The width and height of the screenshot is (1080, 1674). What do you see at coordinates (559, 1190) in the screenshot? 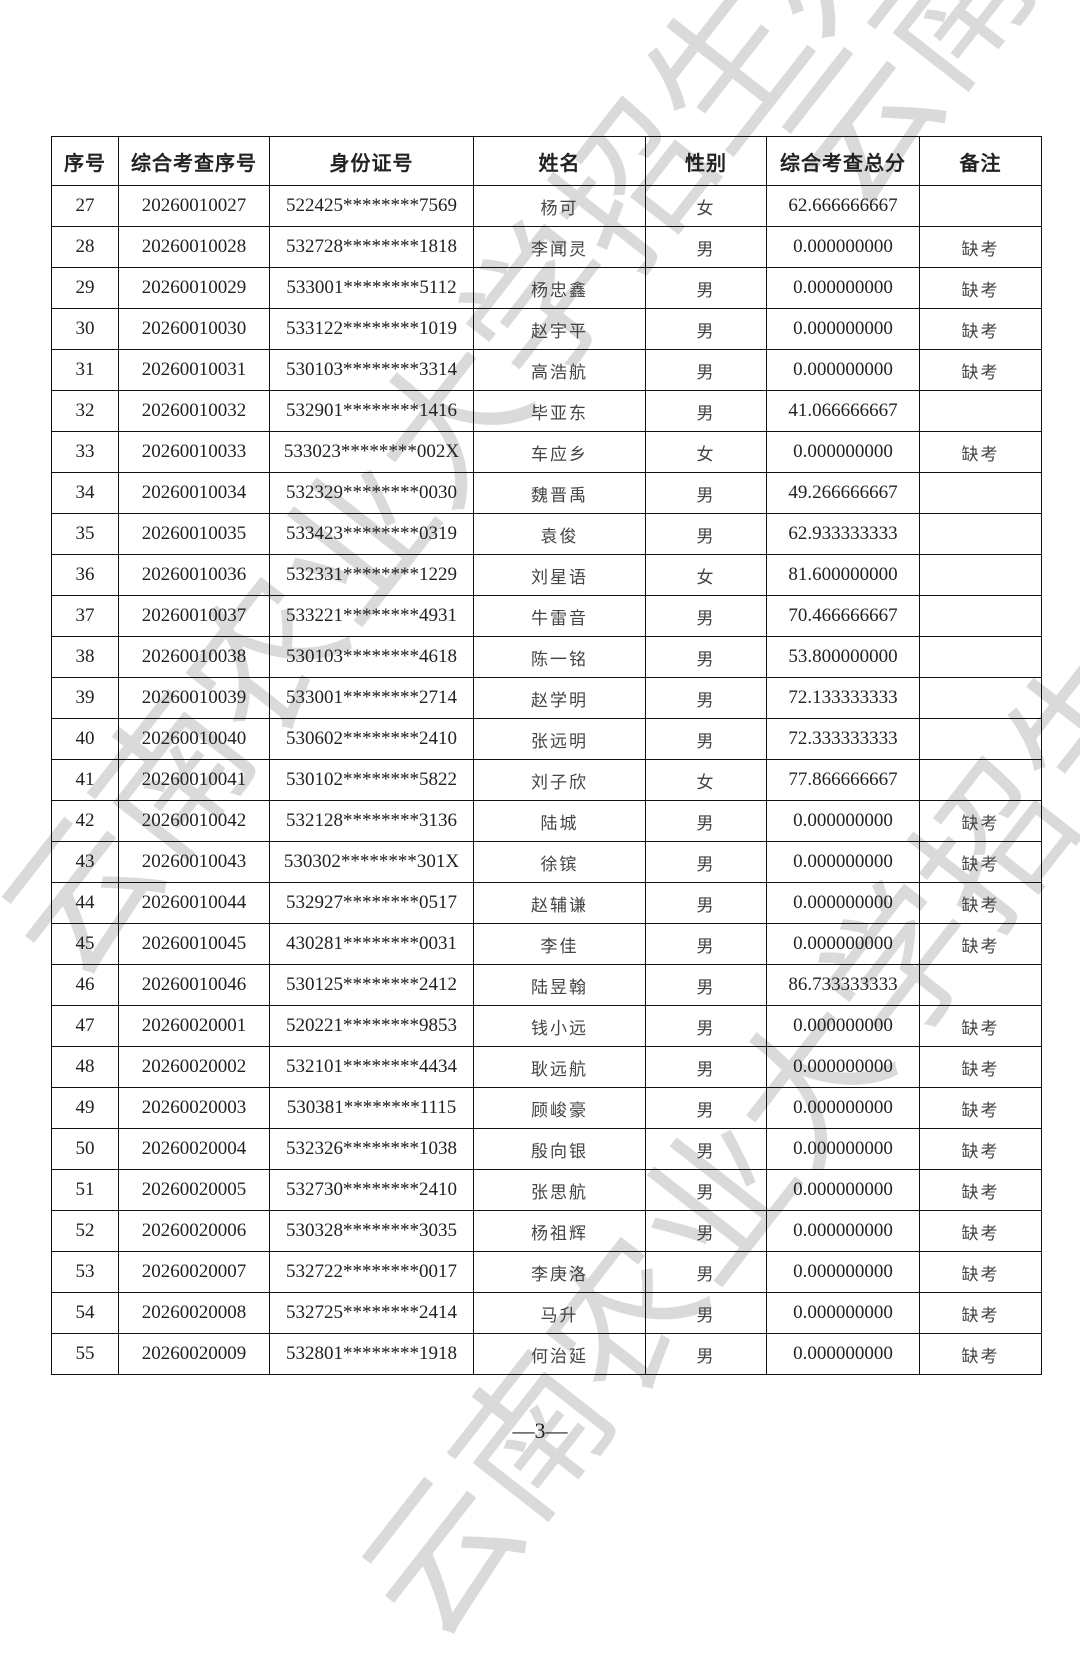
I see `cell-name: 张思航` at bounding box center [559, 1190].